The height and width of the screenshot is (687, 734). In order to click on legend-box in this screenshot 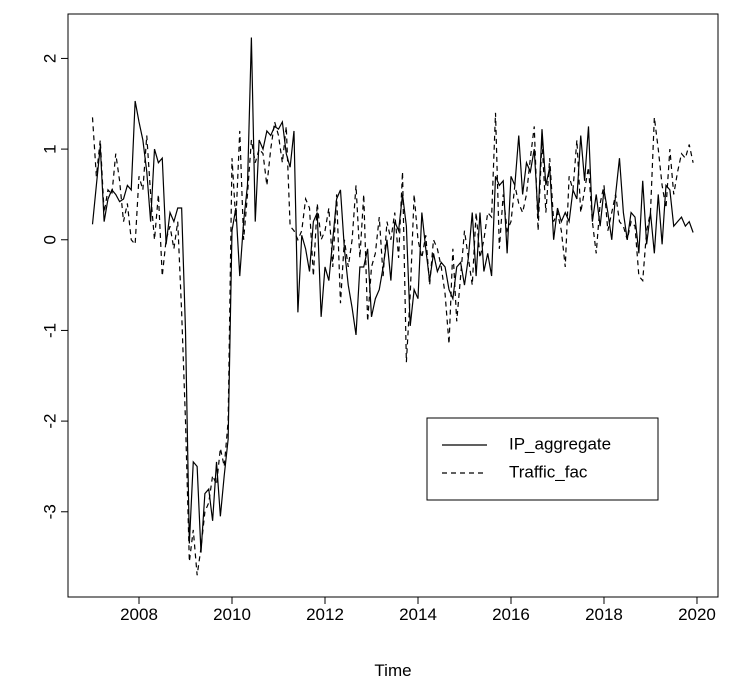, I will do `click(542, 459)`.